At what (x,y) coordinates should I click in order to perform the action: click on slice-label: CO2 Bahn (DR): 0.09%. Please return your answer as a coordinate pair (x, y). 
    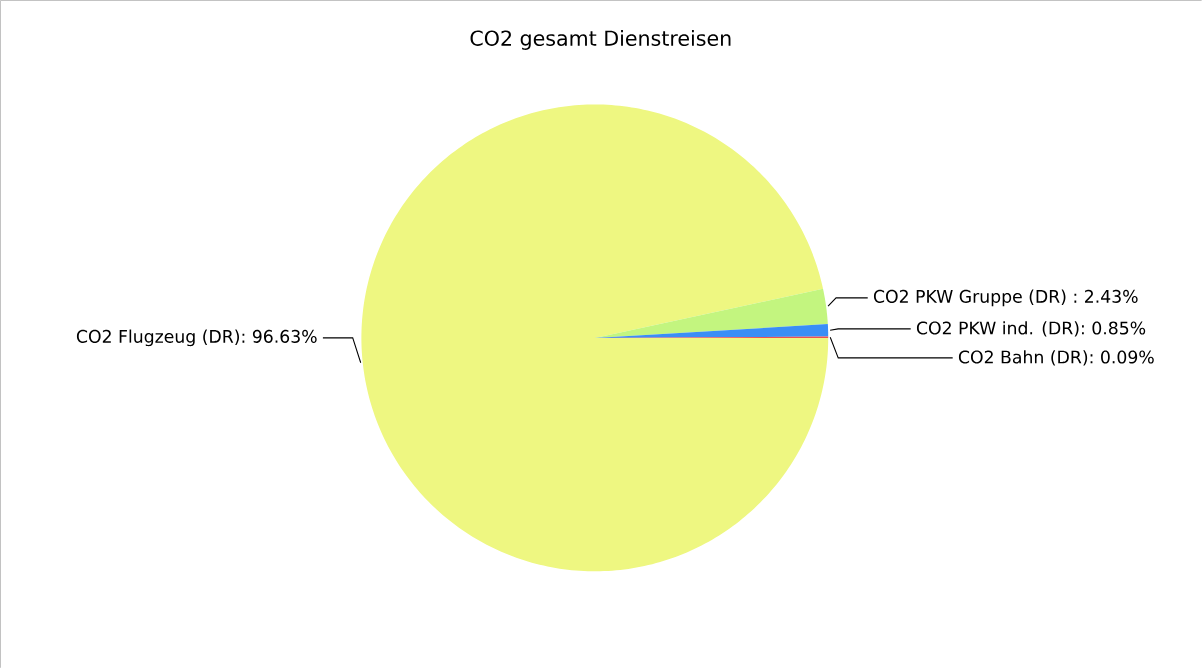
    Looking at the image, I should click on (1056, 358).